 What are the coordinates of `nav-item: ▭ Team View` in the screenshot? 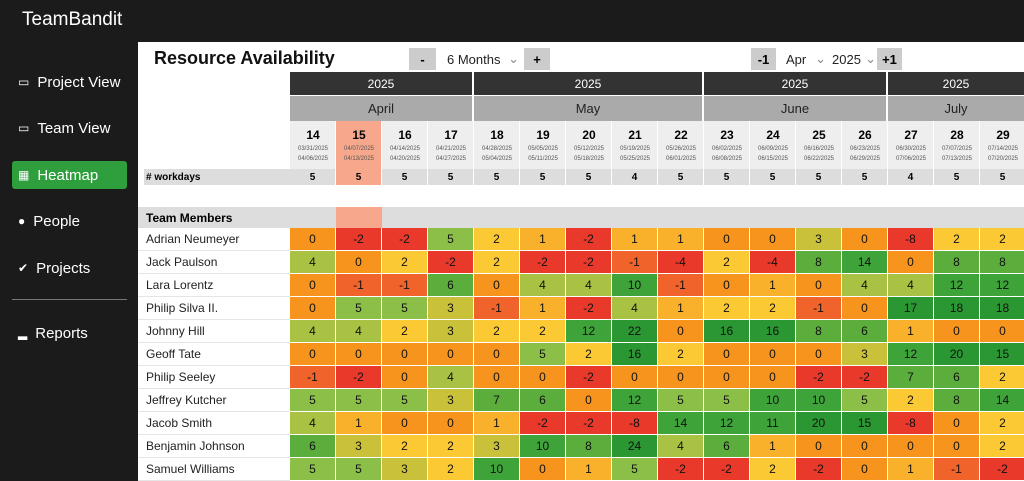 It's located at (69, 128).